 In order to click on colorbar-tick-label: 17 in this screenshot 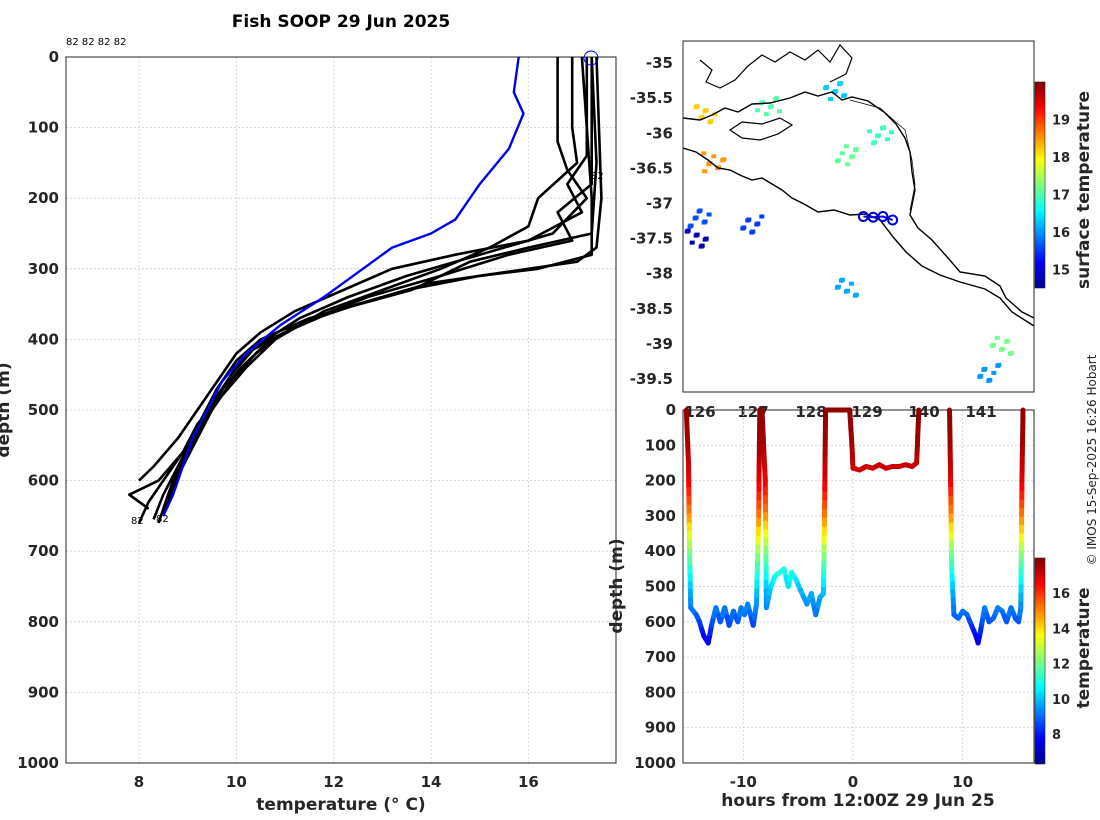, I will do `click(1061, 195)`.